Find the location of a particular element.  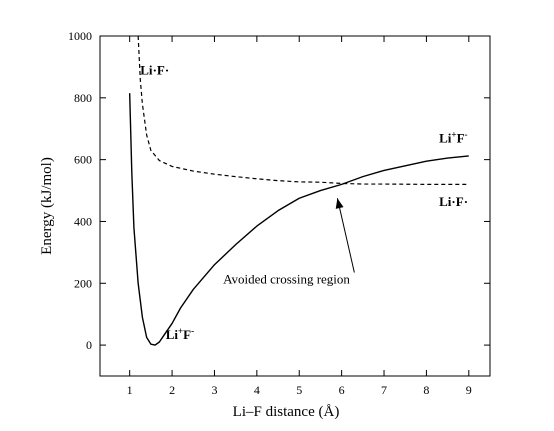

y-tick-label: 200 is located at coordinates (83, 283).